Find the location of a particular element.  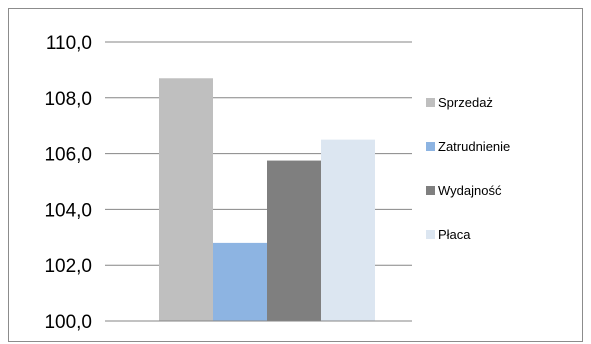

y-tick-label: 108,0 is located at coordinates (68, 99).